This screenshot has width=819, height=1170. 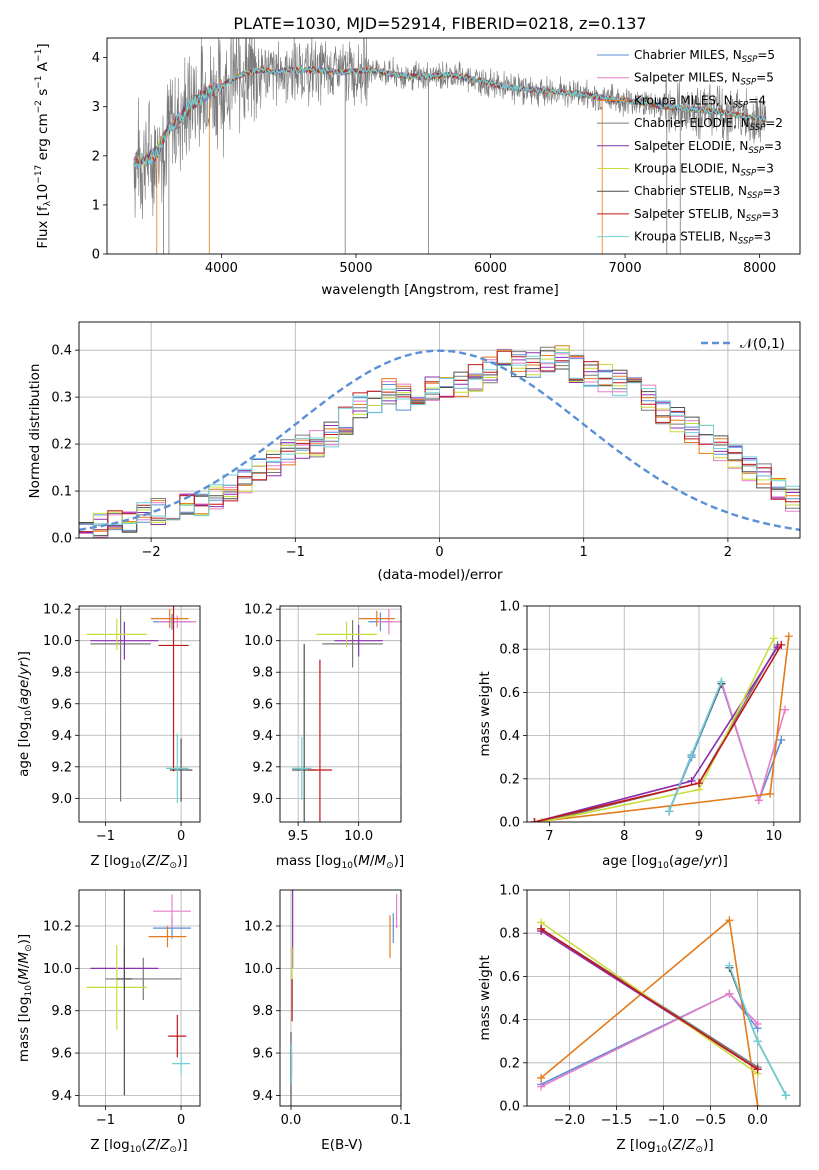 I want to click on ebv-frame, so click(x=340, y=998).